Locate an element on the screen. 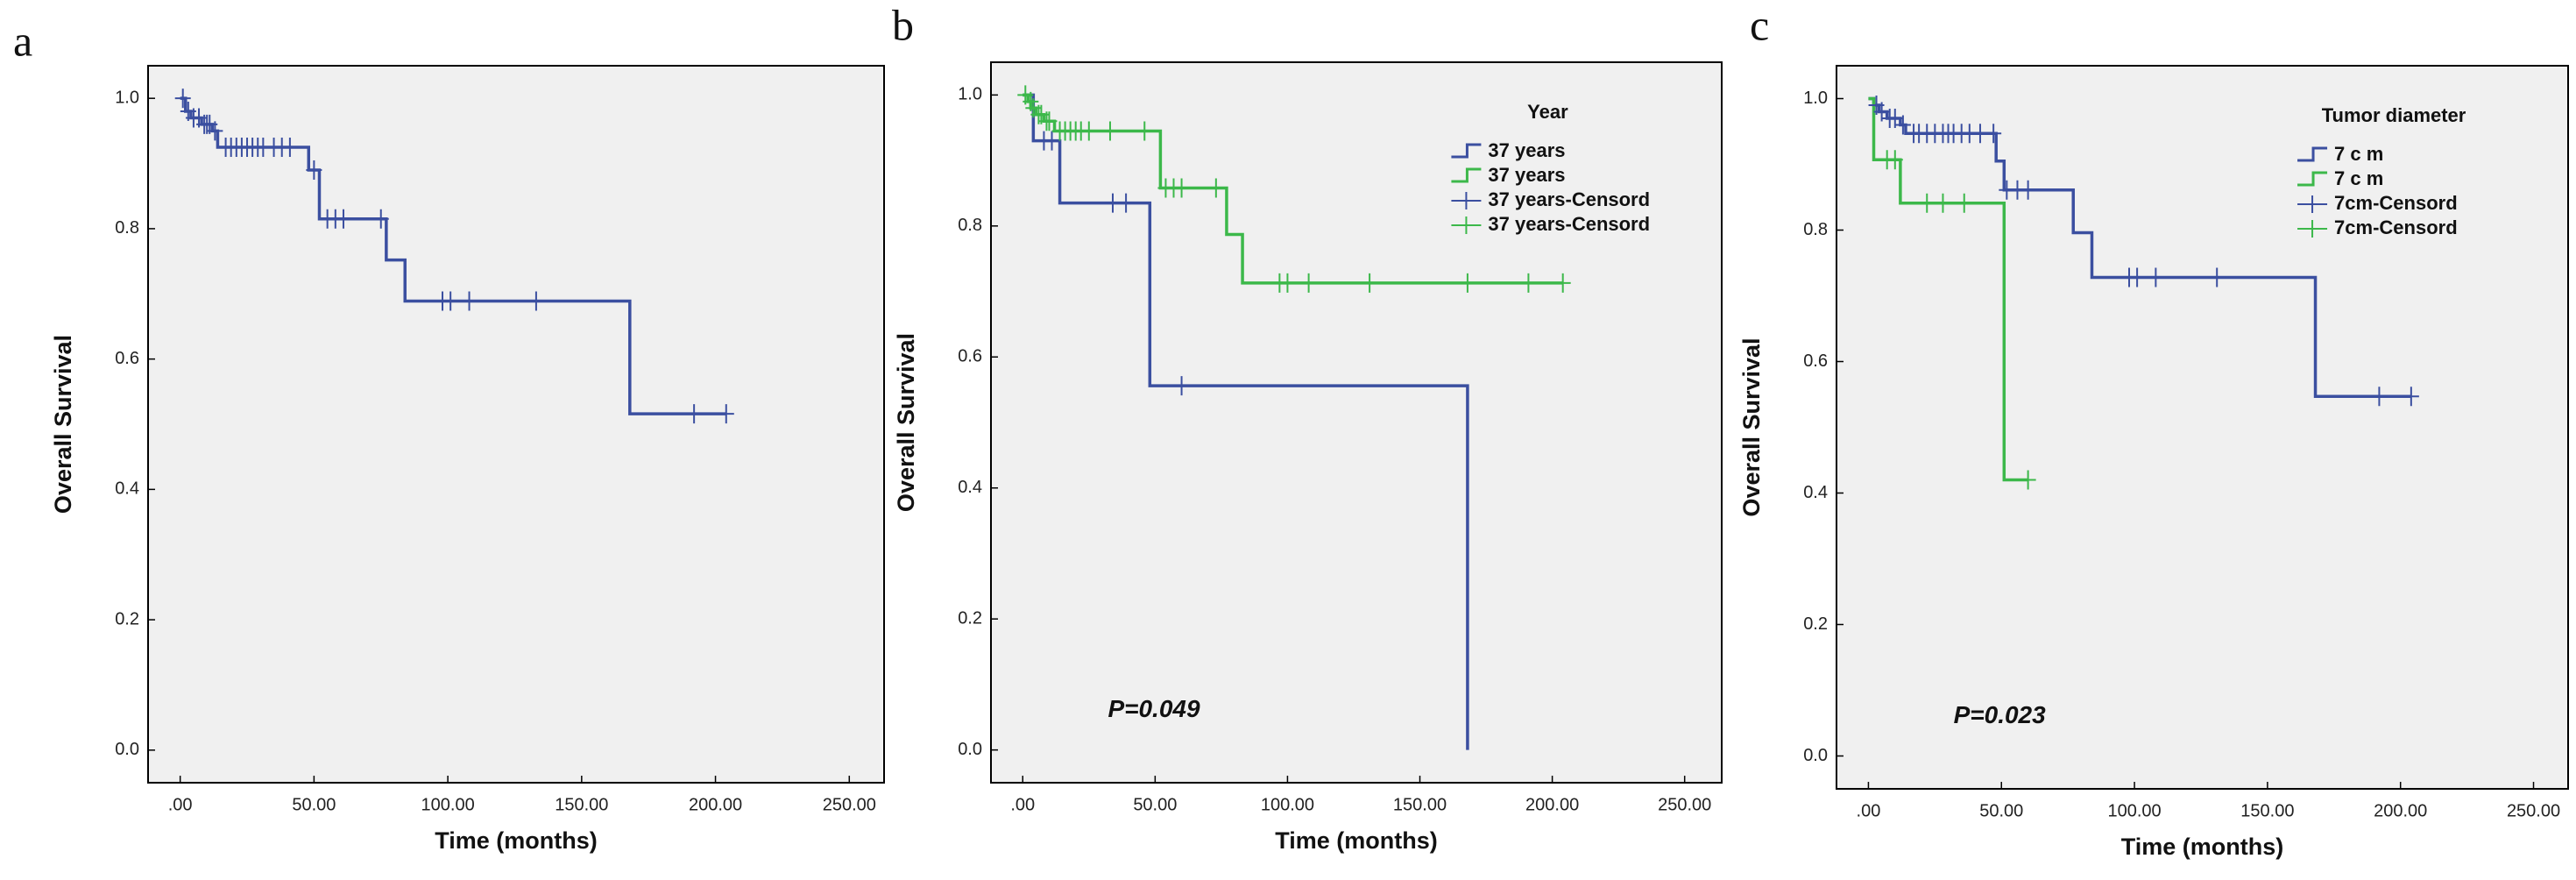  y-tick-label: 0.4 is located at coordinates (127, 489).